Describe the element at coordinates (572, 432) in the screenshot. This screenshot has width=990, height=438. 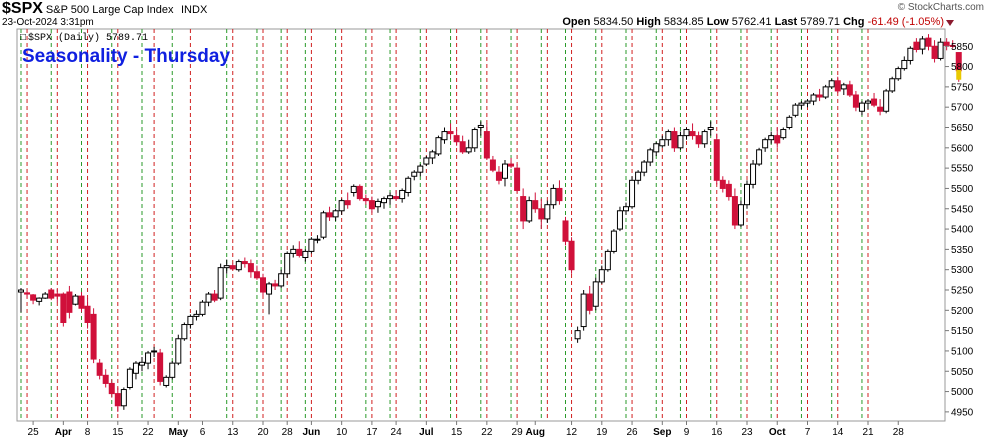
I see `x-tick-label-19: 12` at that location.